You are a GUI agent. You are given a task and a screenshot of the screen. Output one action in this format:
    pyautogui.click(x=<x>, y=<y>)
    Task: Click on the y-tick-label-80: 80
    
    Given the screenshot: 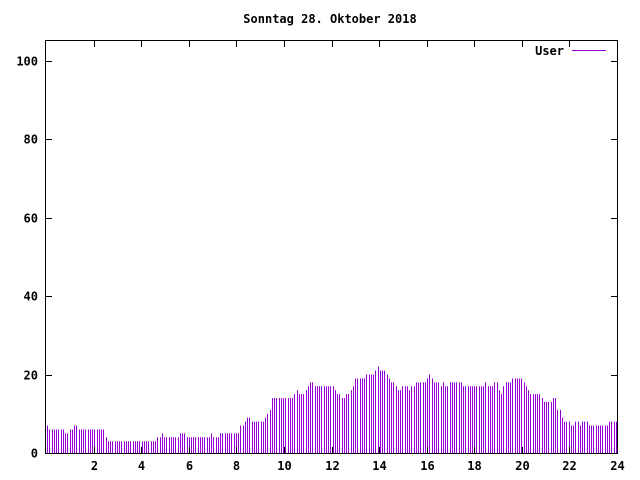 What is the action you would take?
    pyautogui.click(x=31, y=140)
    